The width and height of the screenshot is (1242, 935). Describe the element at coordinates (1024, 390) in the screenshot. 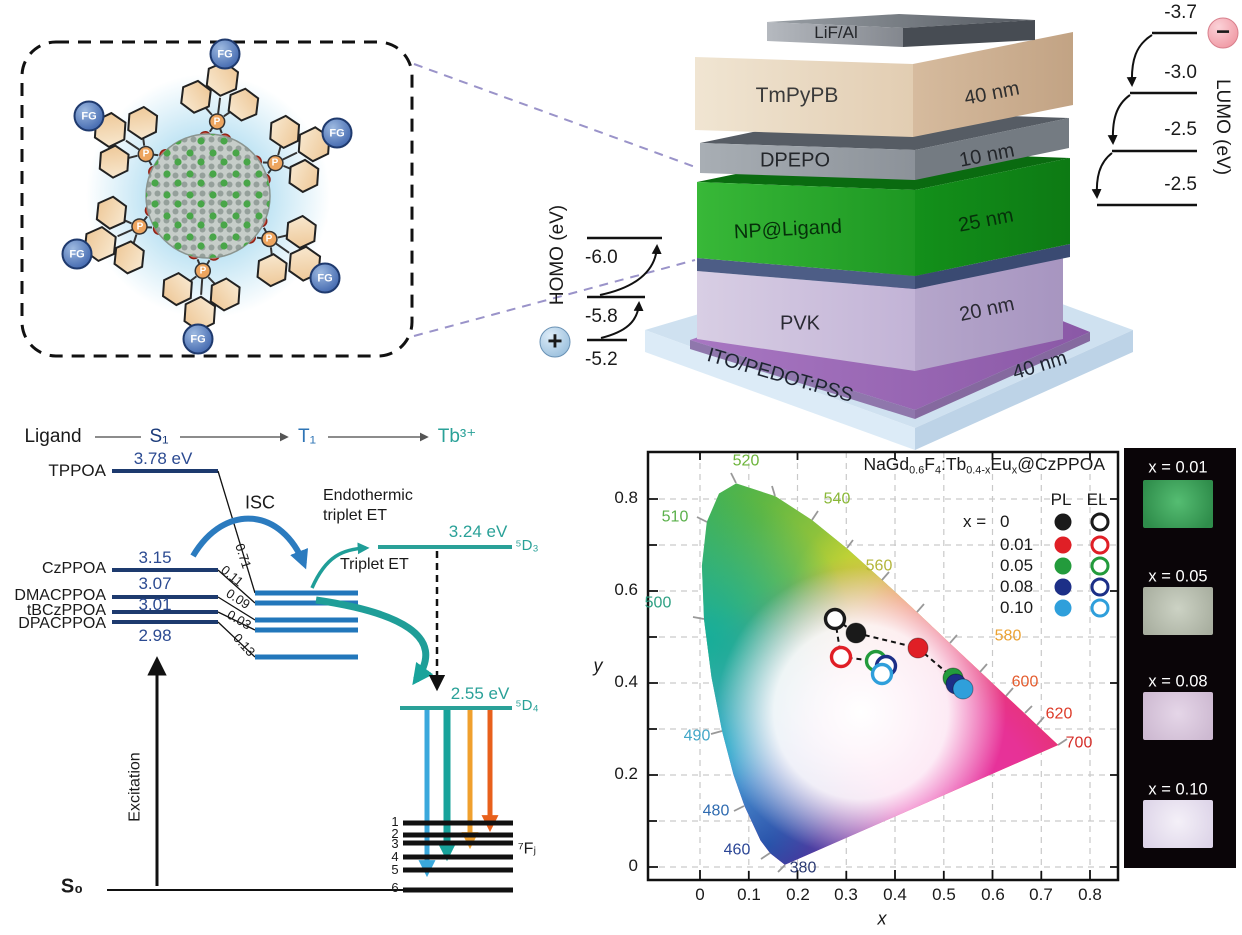

I see `ito-right-face` at that location.